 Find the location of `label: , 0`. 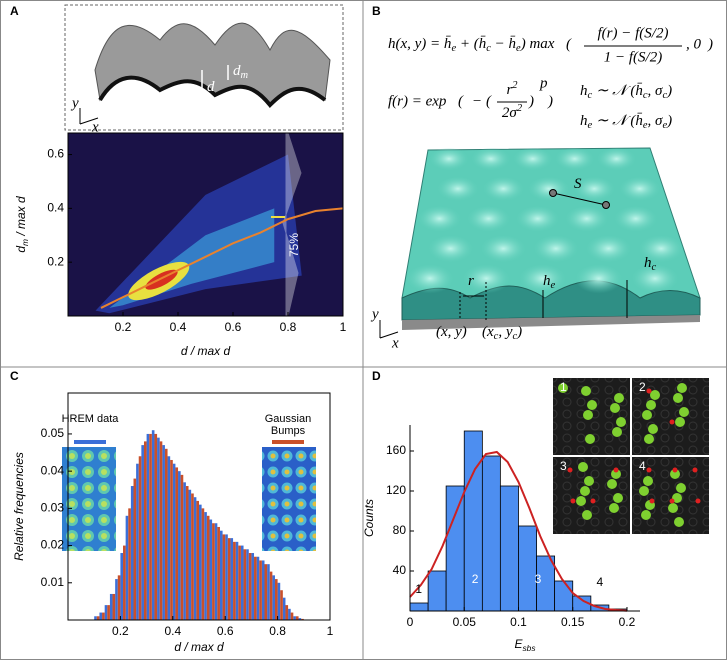

label: , 0 is located at coordinates (694, 44).